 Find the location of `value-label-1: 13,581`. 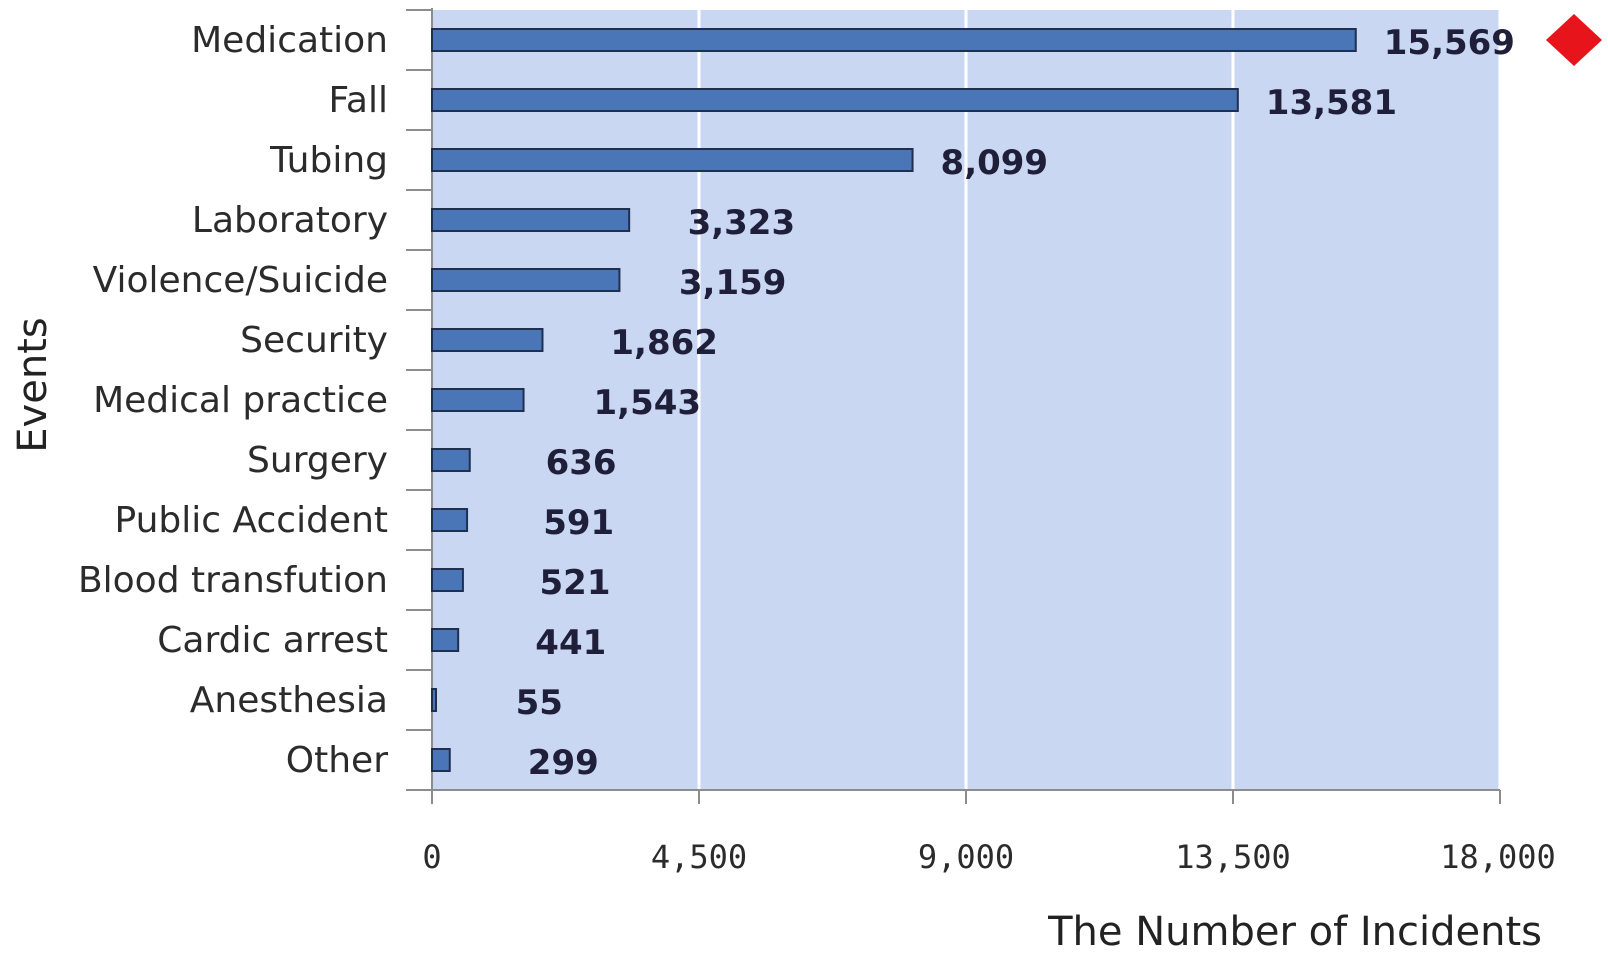

value-label-1: 13,581 is located at coordinates (1331, 103).